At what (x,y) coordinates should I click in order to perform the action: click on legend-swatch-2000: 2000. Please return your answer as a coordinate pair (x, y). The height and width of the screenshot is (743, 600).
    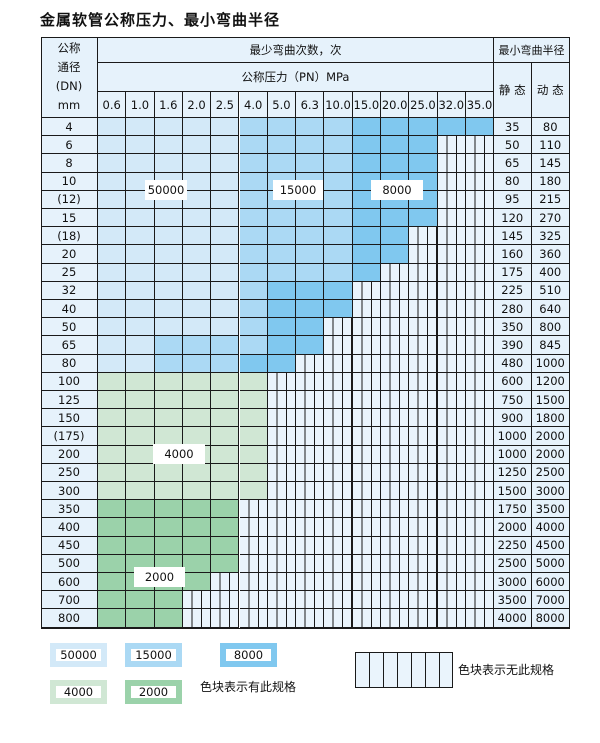
    Looking at the image, I should click on (153, 692).